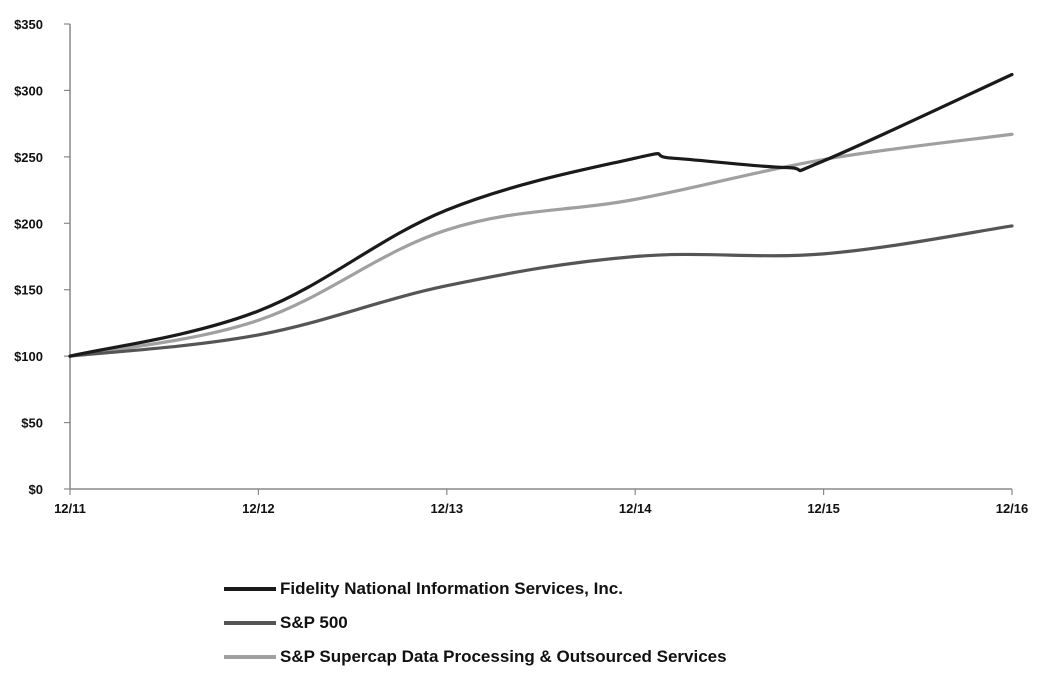 The width and height of the screenshot is (1037, 684). Describe the element at coordinates (28, 356) in the screenshot. I see `y-tick-label: $100` at that location.